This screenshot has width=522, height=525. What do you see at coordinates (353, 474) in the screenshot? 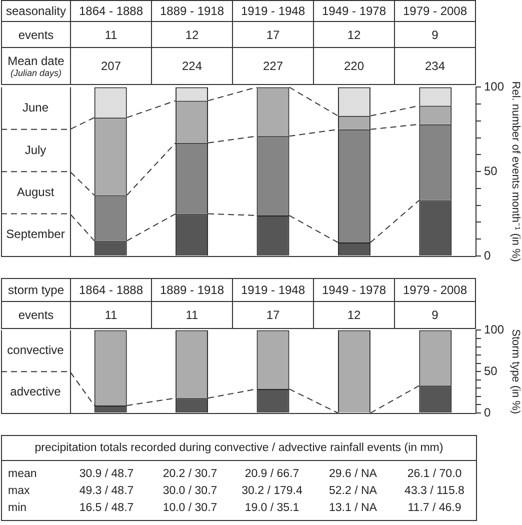
I see `text: 29.6 / NA` at bounding box center [353, 474].